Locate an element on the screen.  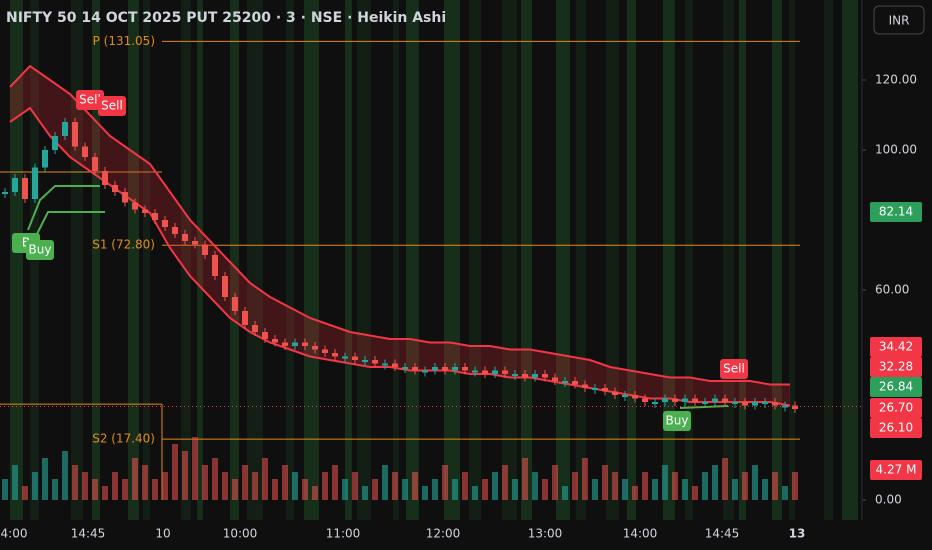
volume-badge-label: 4.27 M is located at coordinates (896, 470).